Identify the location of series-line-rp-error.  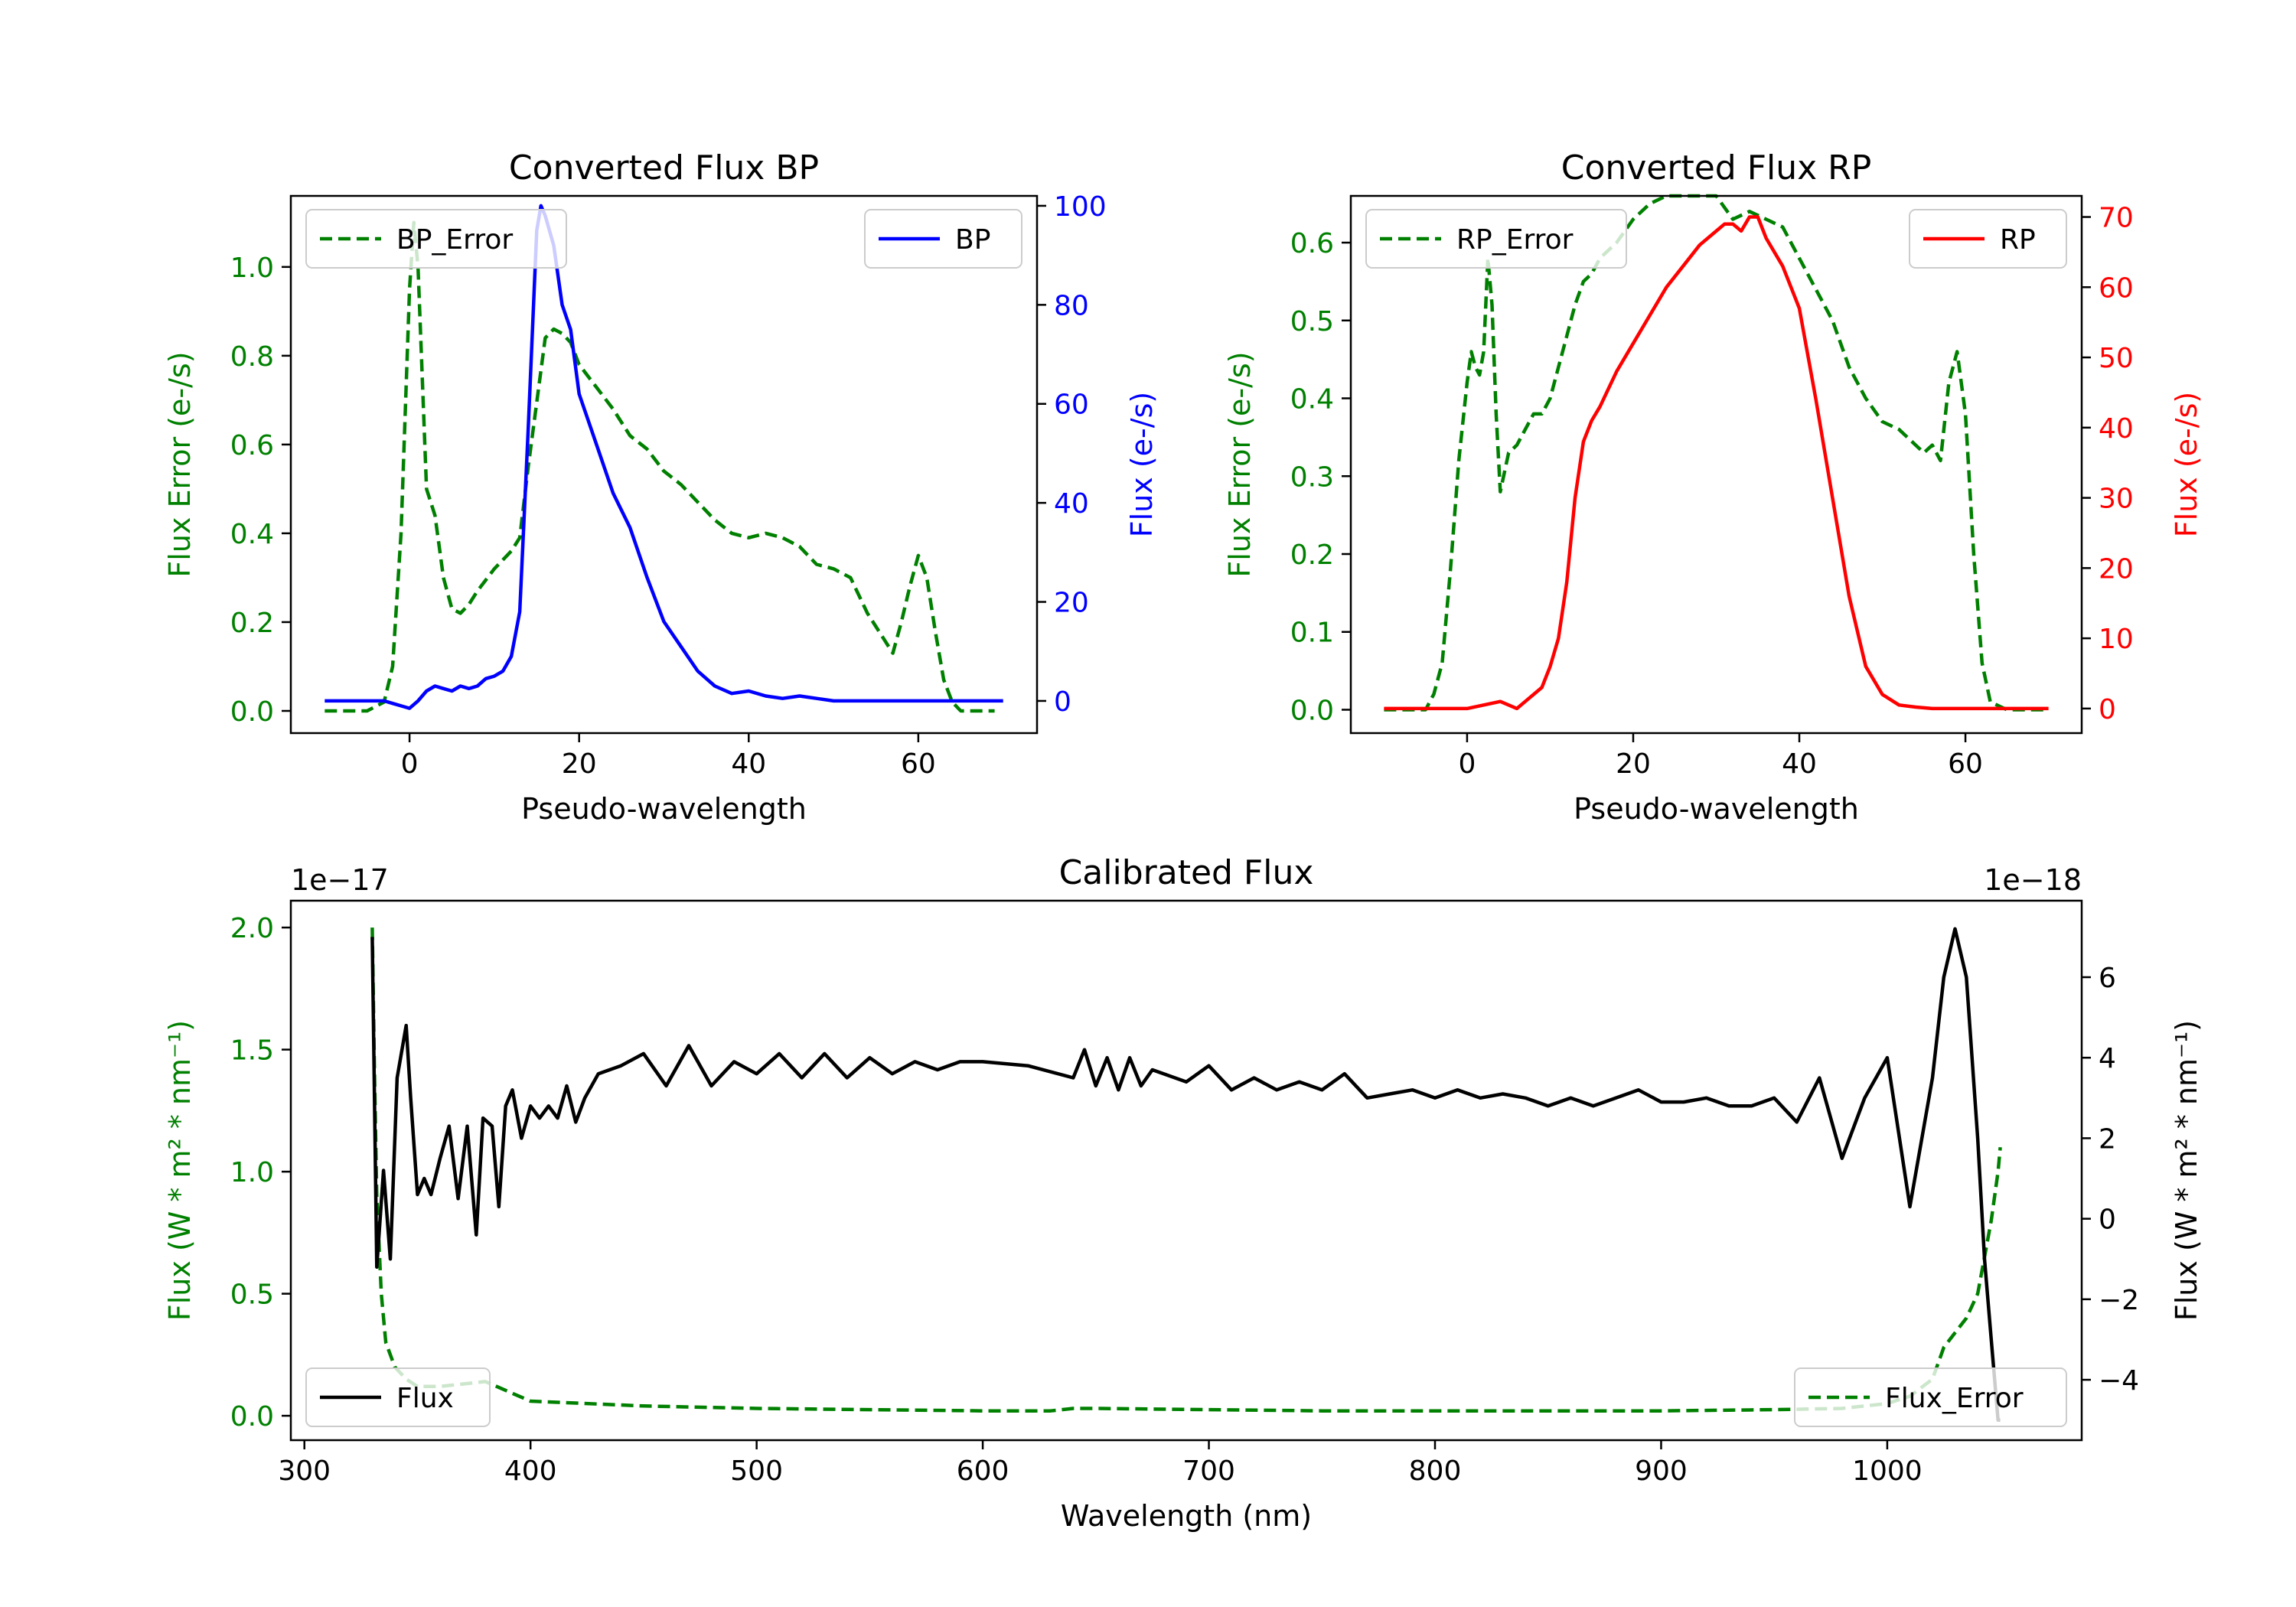
(1716, 453).